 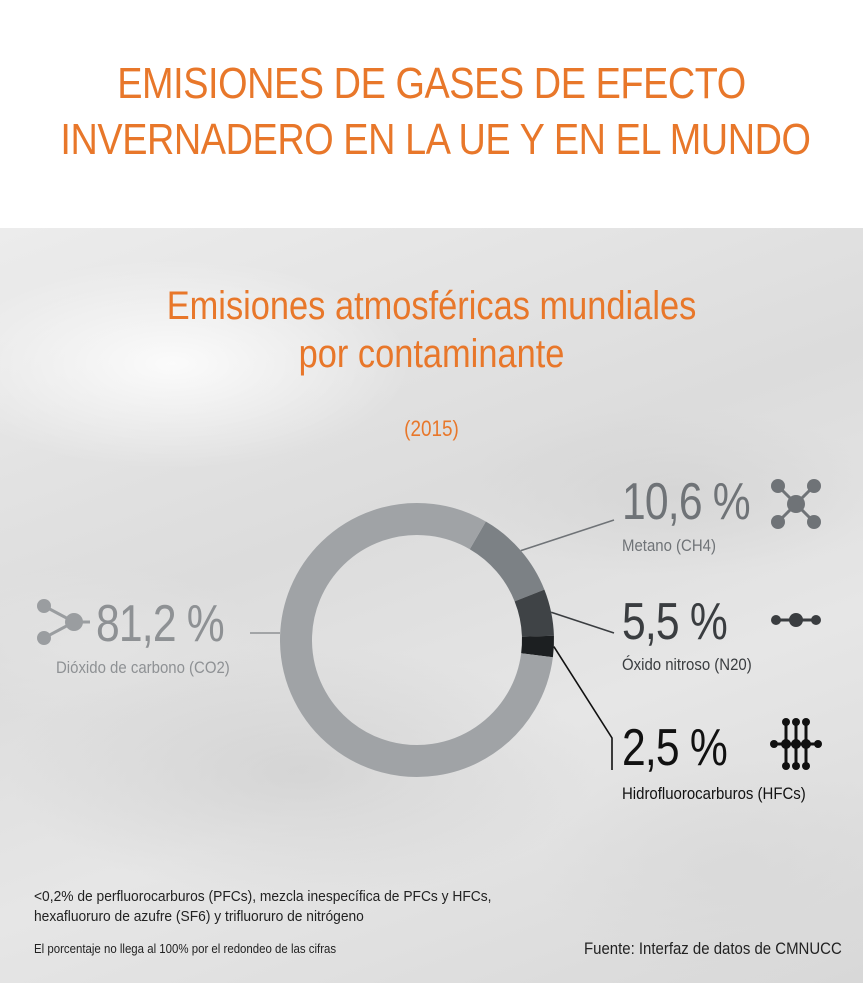 What do you see at coordinates (431, 354) in the screenshot?
I see `chart-title-line-2: por contaminante` at bounding box center [431, 354].